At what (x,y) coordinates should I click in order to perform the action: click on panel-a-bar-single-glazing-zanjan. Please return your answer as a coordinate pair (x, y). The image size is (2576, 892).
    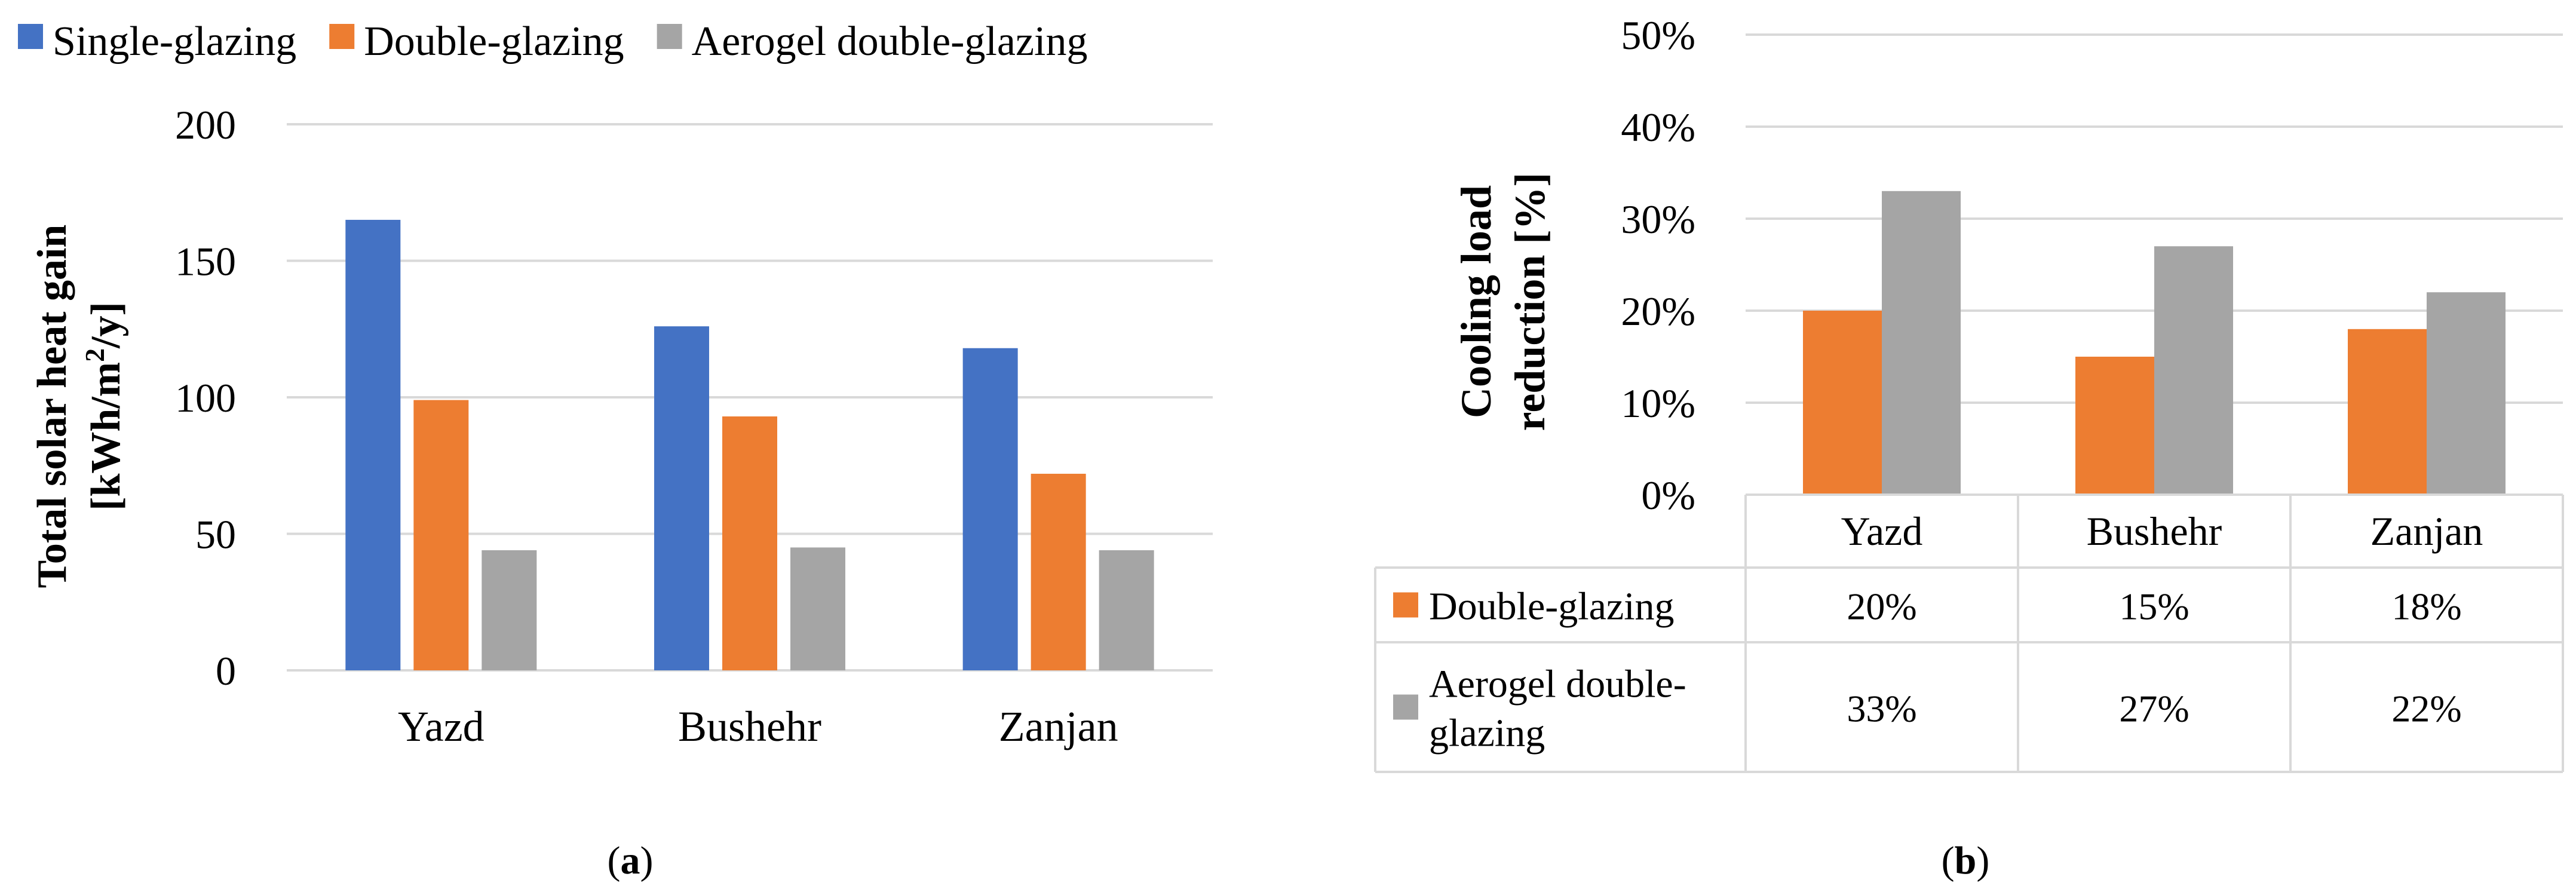
    Looking at the image, I should click on (990, 509).